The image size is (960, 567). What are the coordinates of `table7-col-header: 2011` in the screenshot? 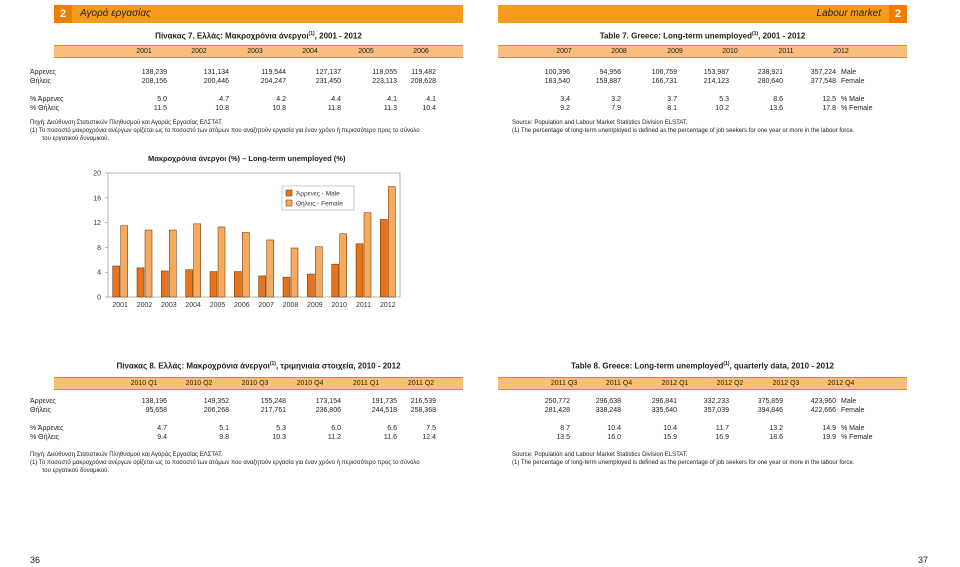 It's located at (786, 51).